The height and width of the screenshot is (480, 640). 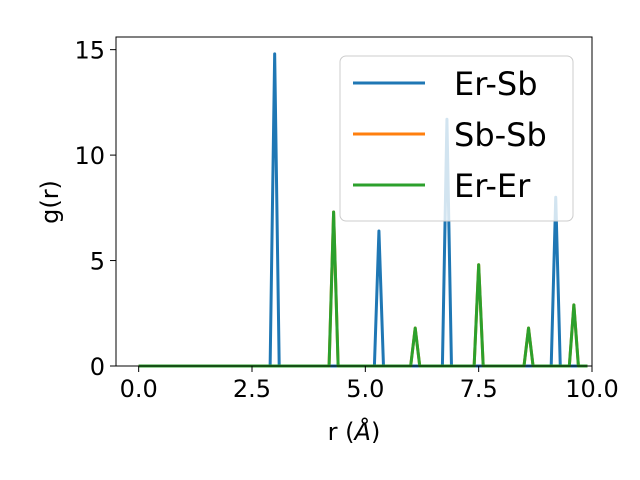 I want to click on x-tick-label: 2.5, so click(x=252, y=389).